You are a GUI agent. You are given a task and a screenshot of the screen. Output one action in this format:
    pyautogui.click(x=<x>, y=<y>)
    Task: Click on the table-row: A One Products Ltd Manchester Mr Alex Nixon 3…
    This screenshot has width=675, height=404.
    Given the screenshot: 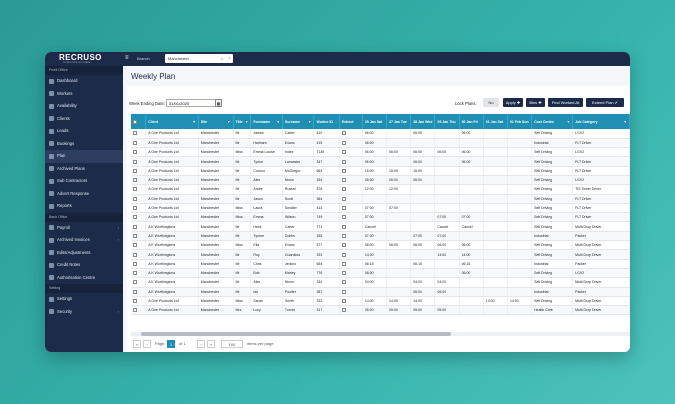 What is the action you would take?
    pyautogui.click(x=380, y=180)
    